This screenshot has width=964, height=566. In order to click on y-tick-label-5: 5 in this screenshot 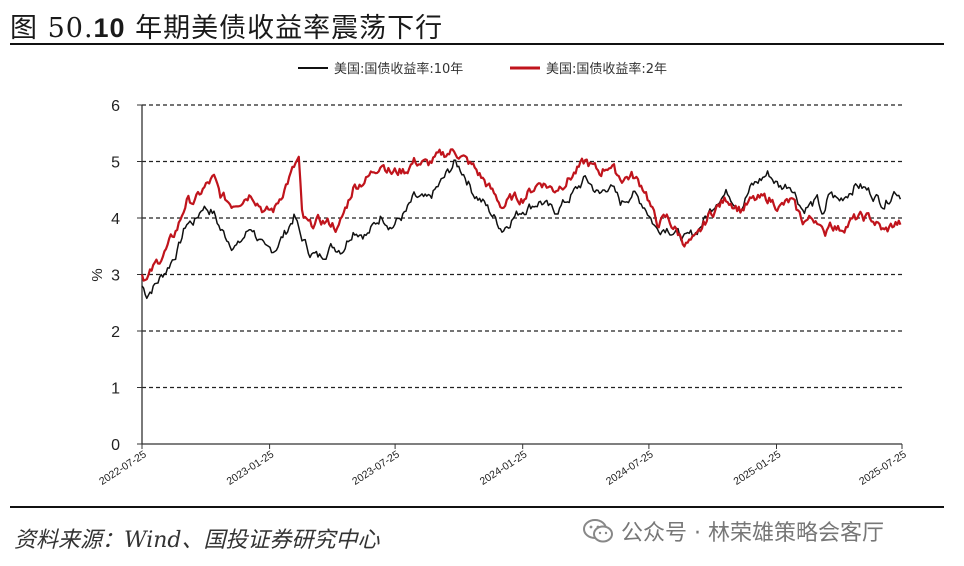, I will do `click(115, 163)`.